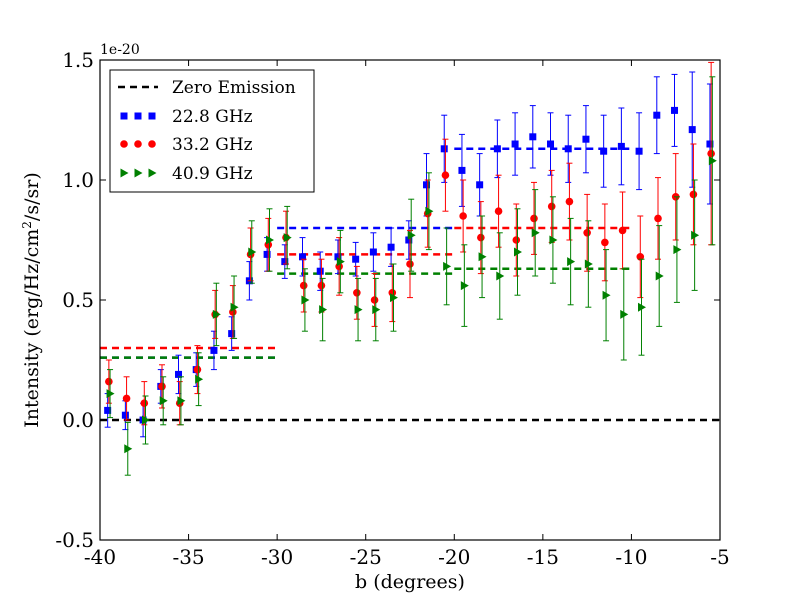 The height and width of the screenshot is (600, 800). I want to click on legend-marker-22-8-ghz, so click(124, 116).